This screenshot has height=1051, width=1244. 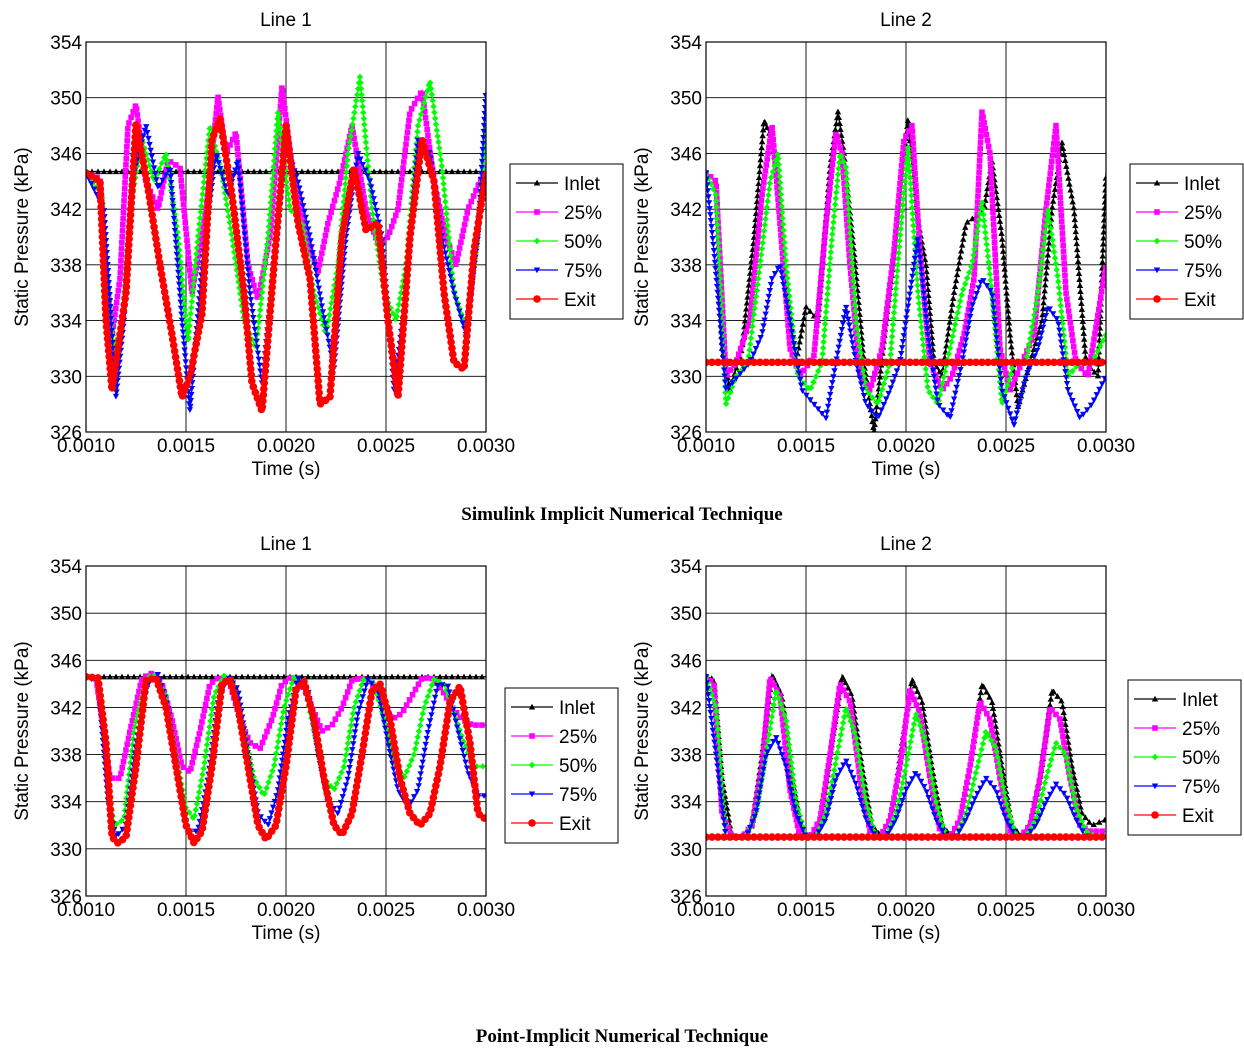 I want to click on legend-marker, so click(x=537, y=270).